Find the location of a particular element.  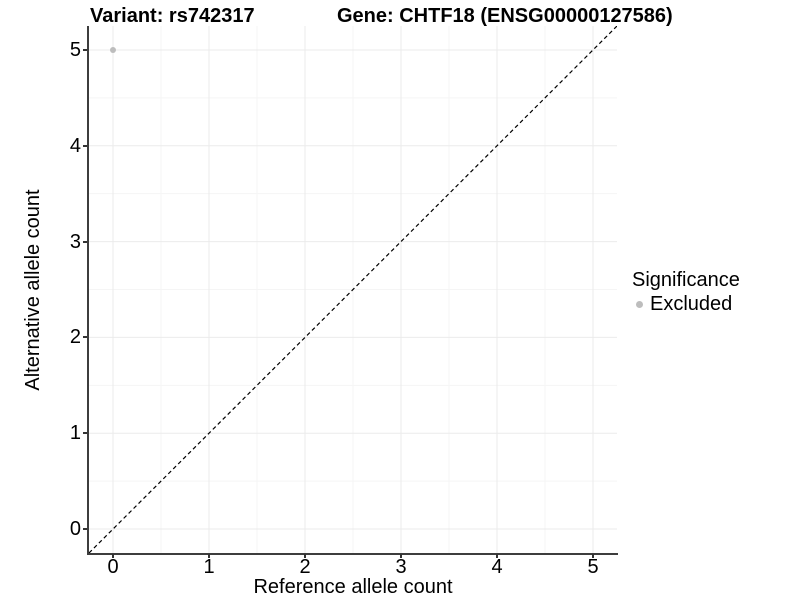

plot-title-gene: Gene: CHTF18 (ENSG00000127586) is located at coordinates (505, 16).